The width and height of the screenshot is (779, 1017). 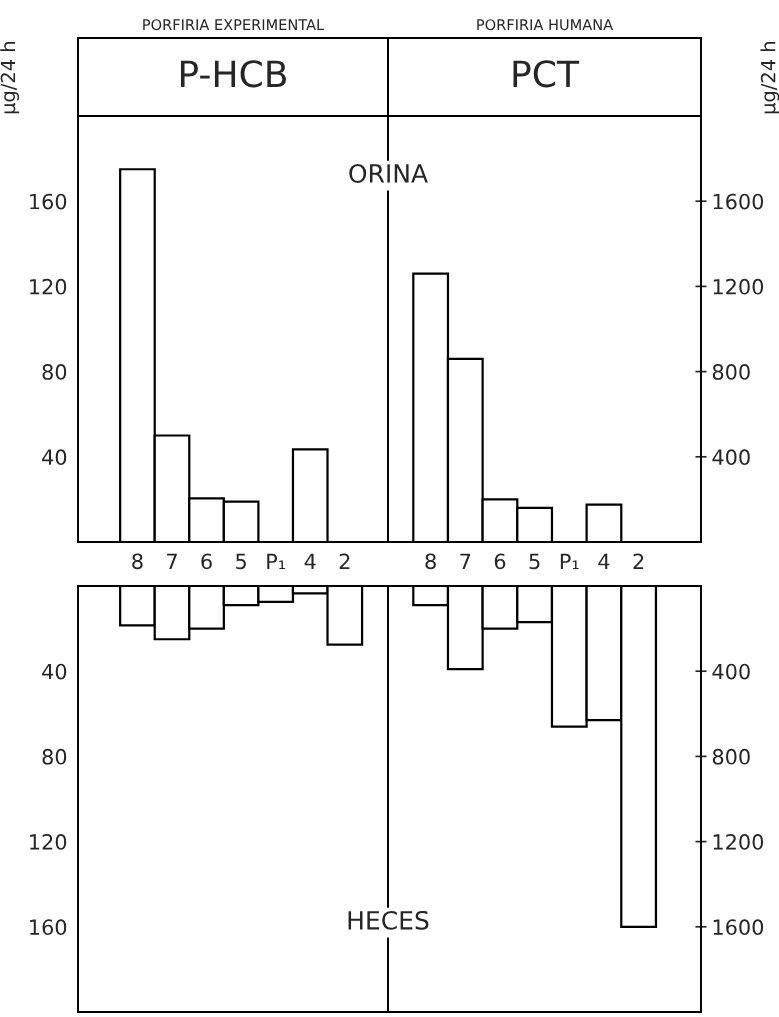 I want to click on chart-title: PCT, so click(x=546, y=74).